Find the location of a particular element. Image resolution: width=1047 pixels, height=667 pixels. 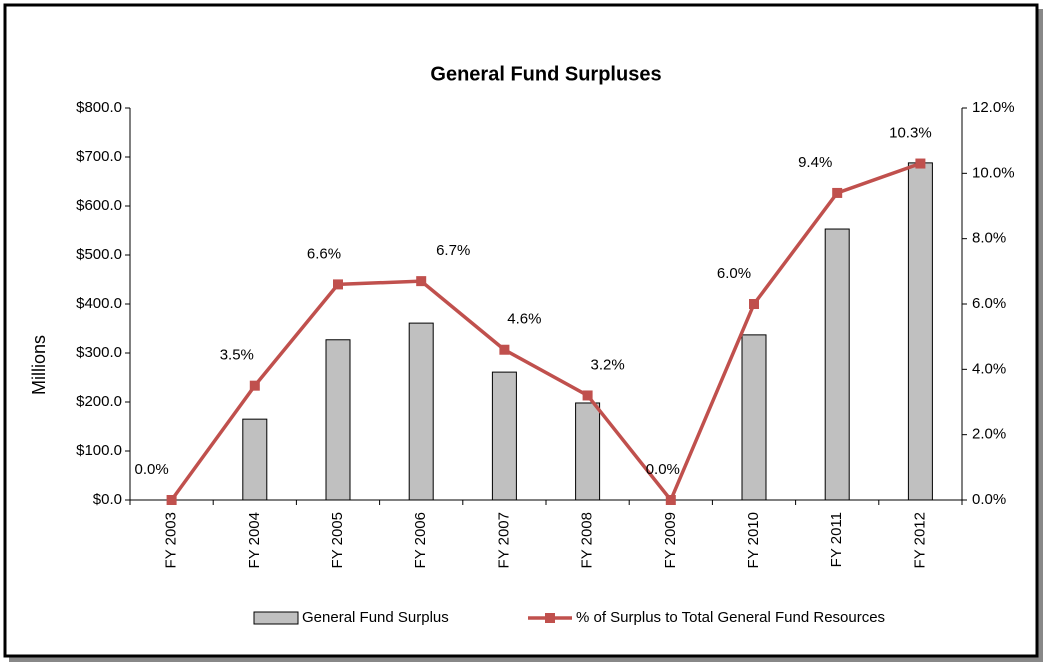

data-label: 4.6% is located at coordinates (524, 319).